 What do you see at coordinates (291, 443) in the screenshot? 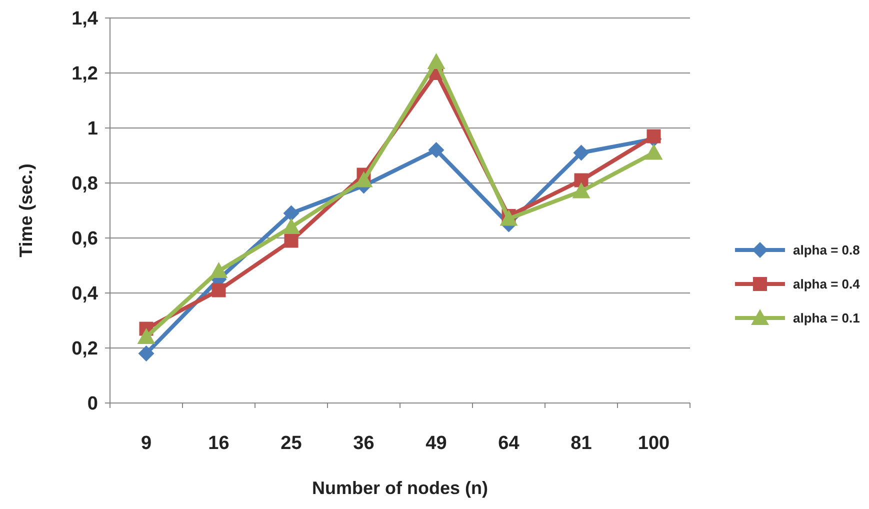
I see `x-tick-label: 25` at bounding box center [291, 443].